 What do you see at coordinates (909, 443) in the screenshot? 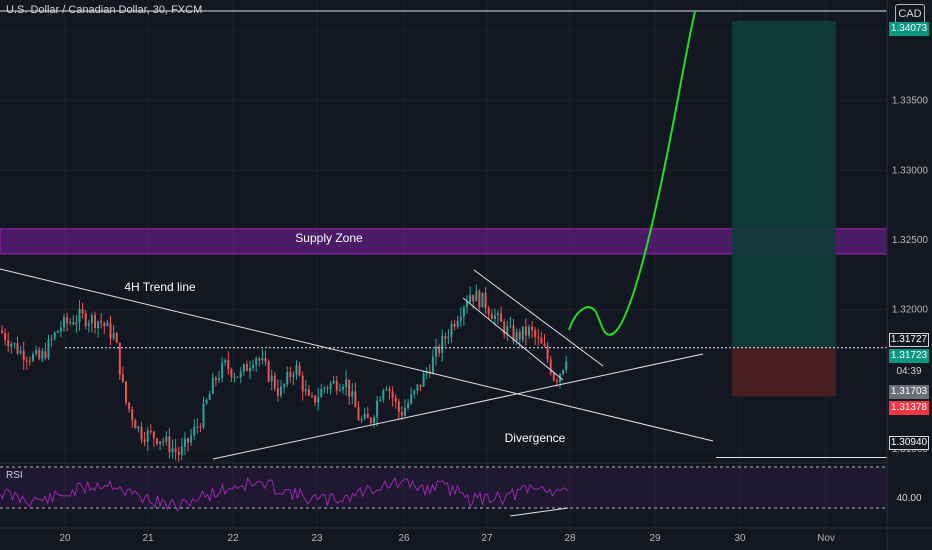
I see `price-tag-level-4: 1.30940` at bounding box center [909, 443].